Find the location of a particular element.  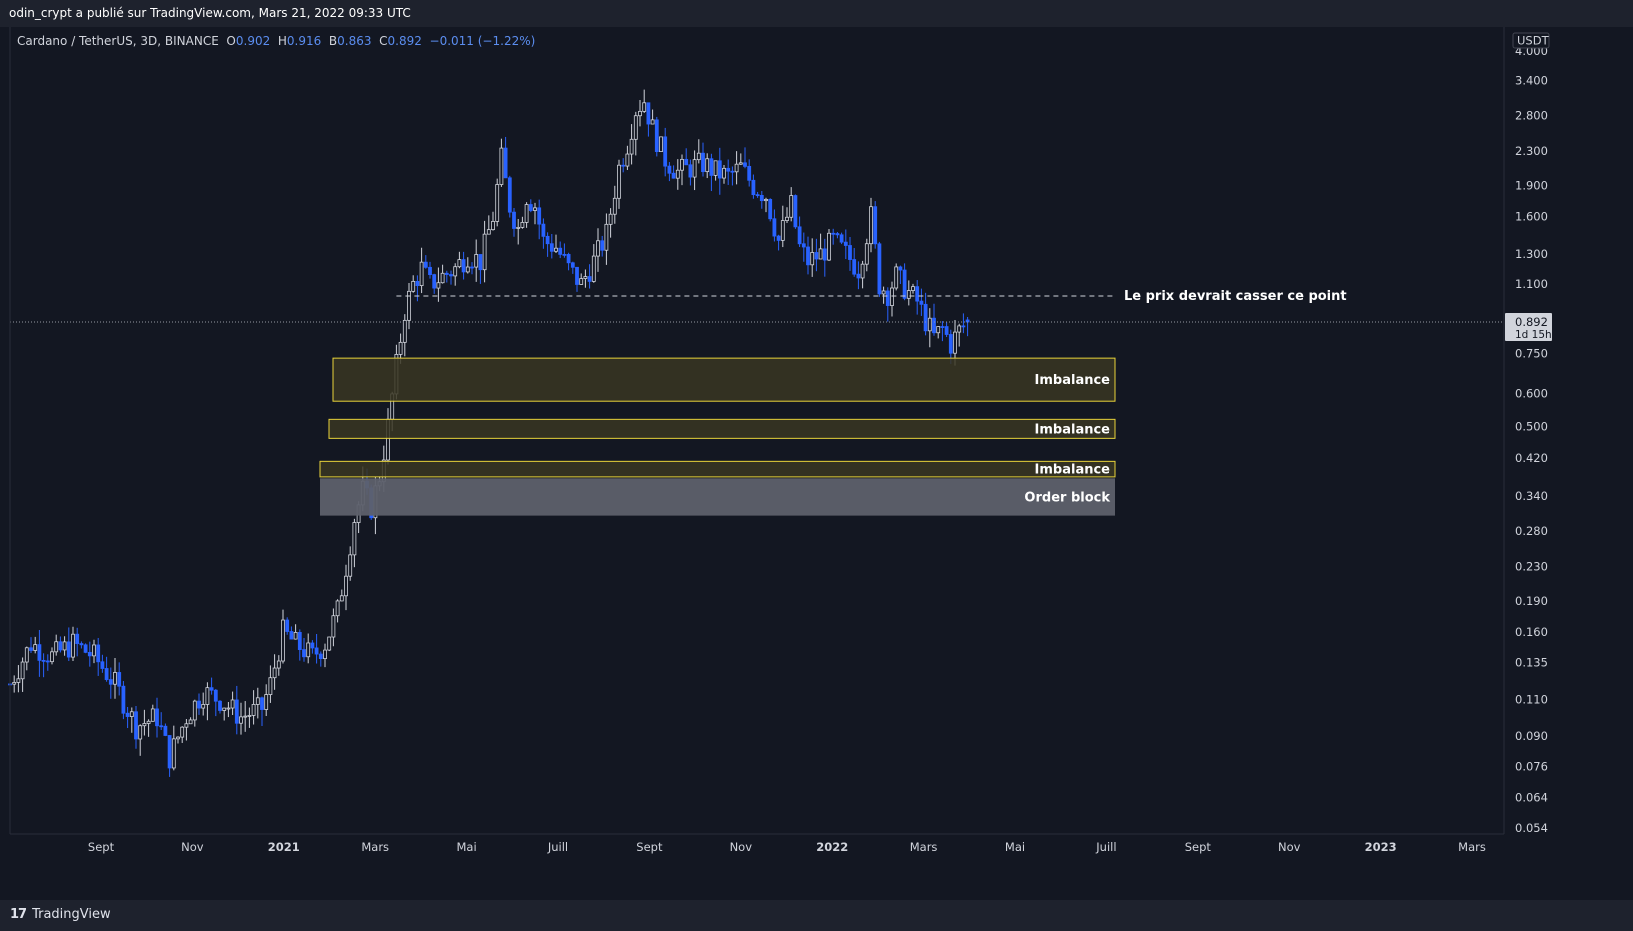

unit-box is located at coordinates (1531, 40).